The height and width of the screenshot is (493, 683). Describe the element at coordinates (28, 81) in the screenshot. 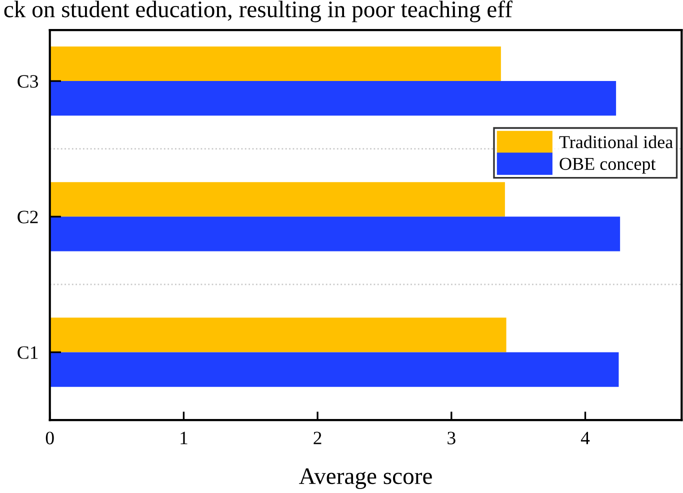

I see `y-tick-label: C3` at that location.